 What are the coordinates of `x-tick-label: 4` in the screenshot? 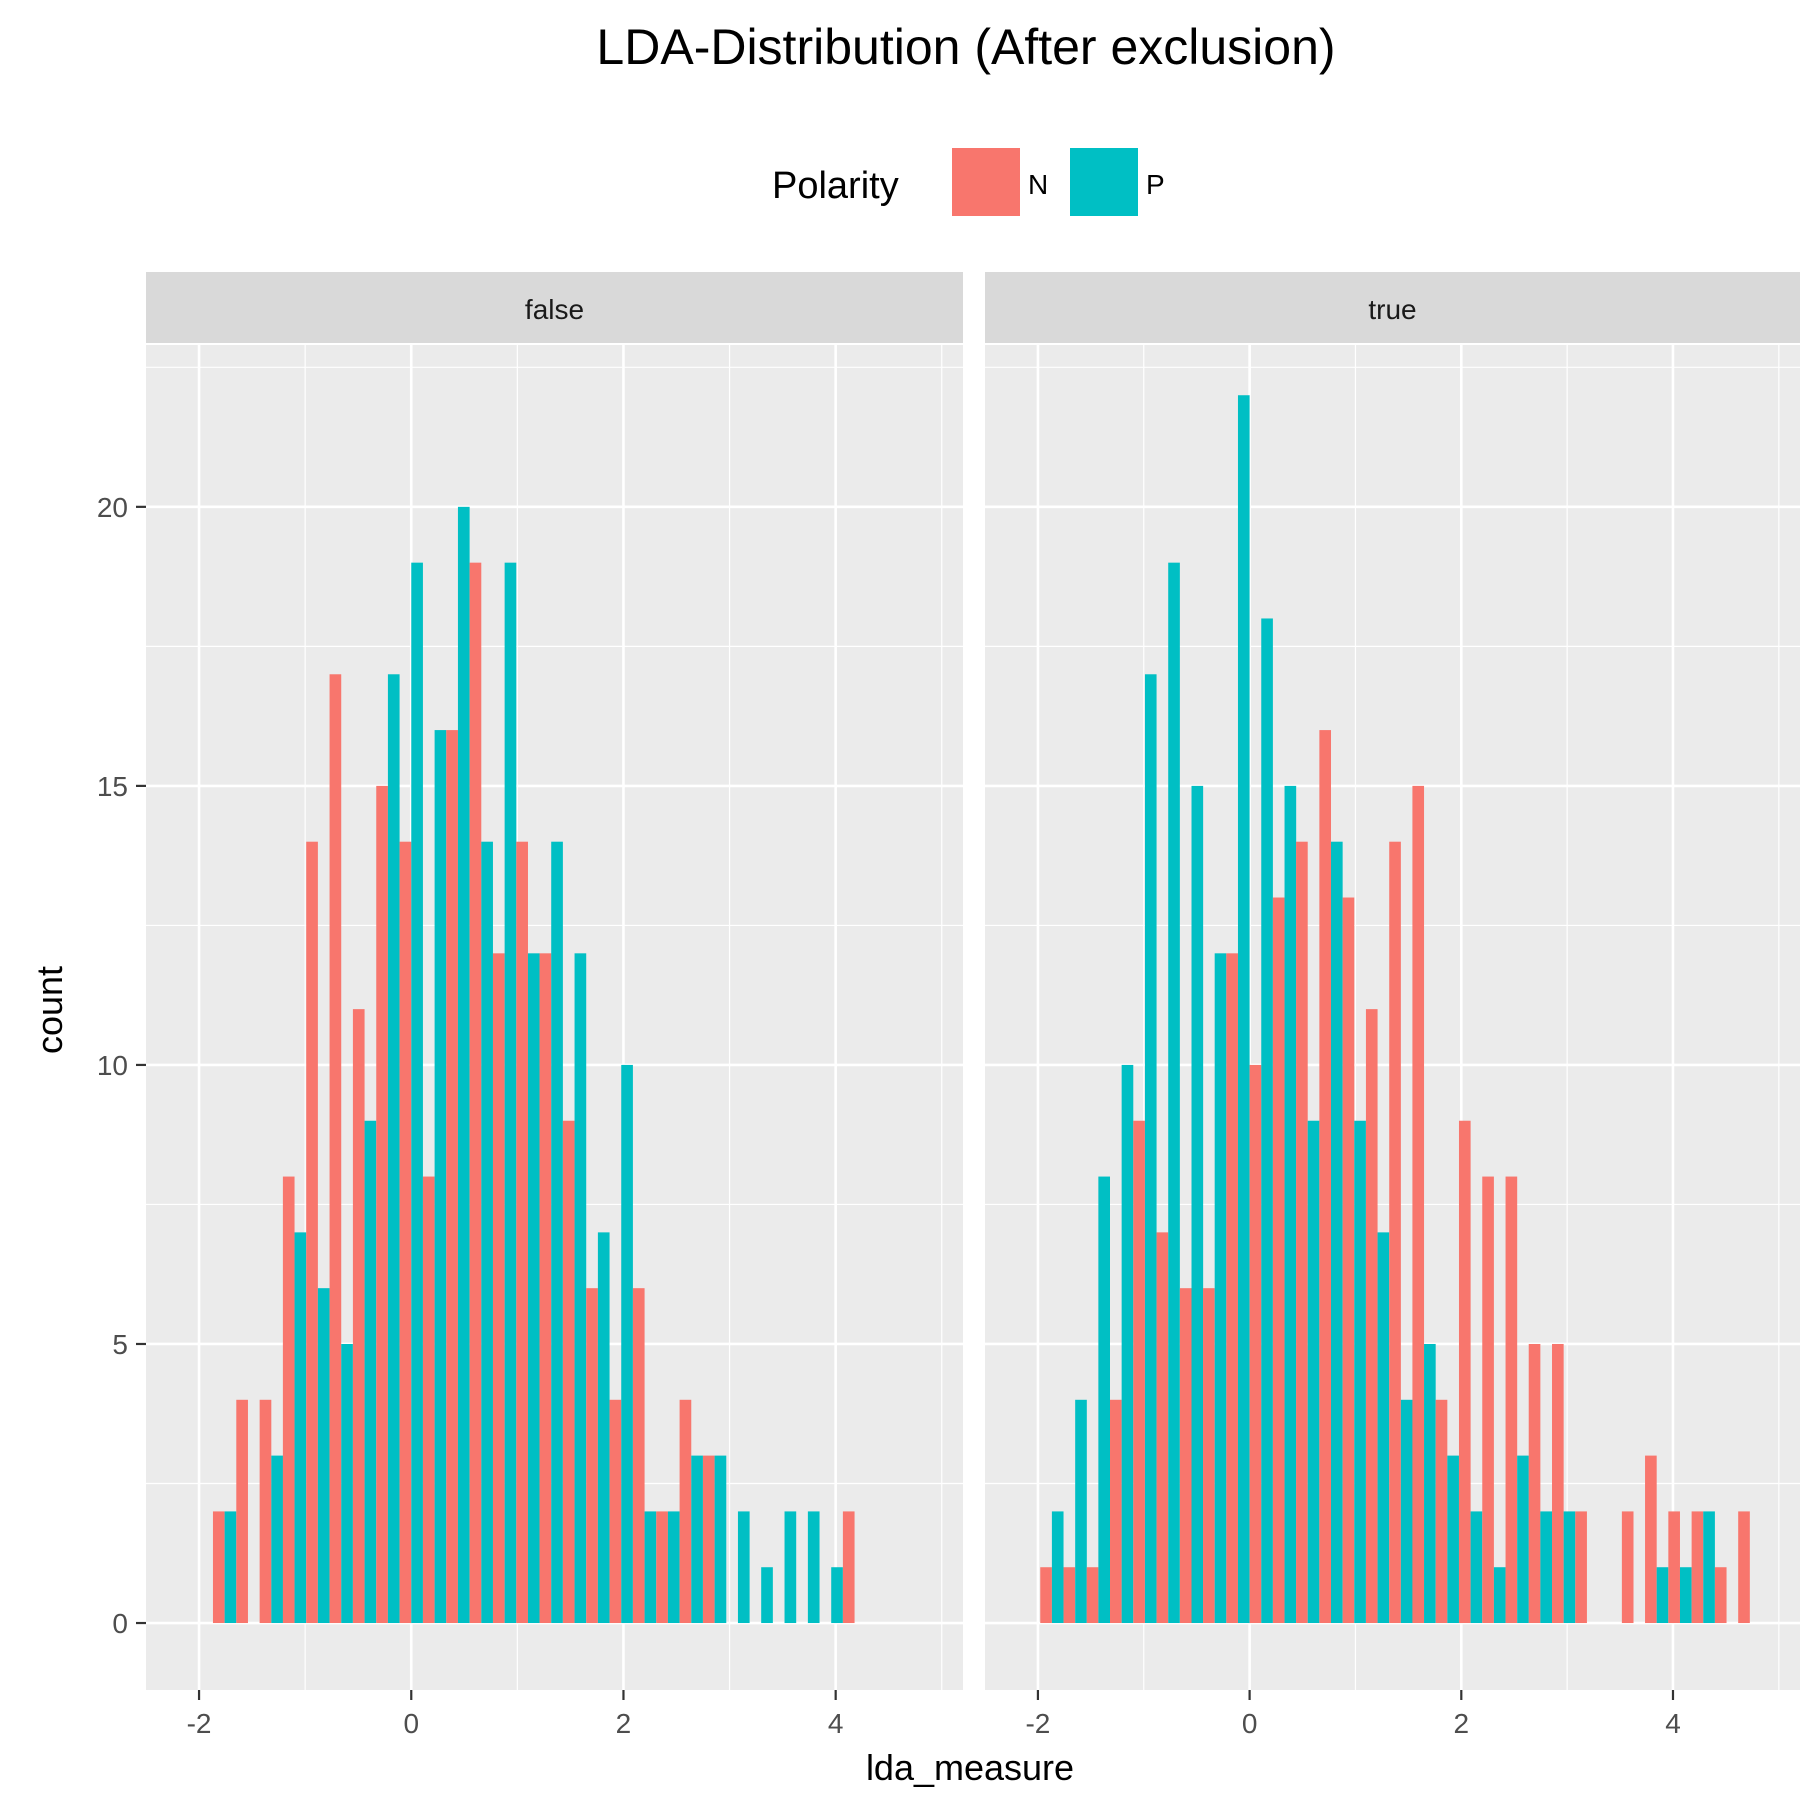 It's located at (1673, 1723).